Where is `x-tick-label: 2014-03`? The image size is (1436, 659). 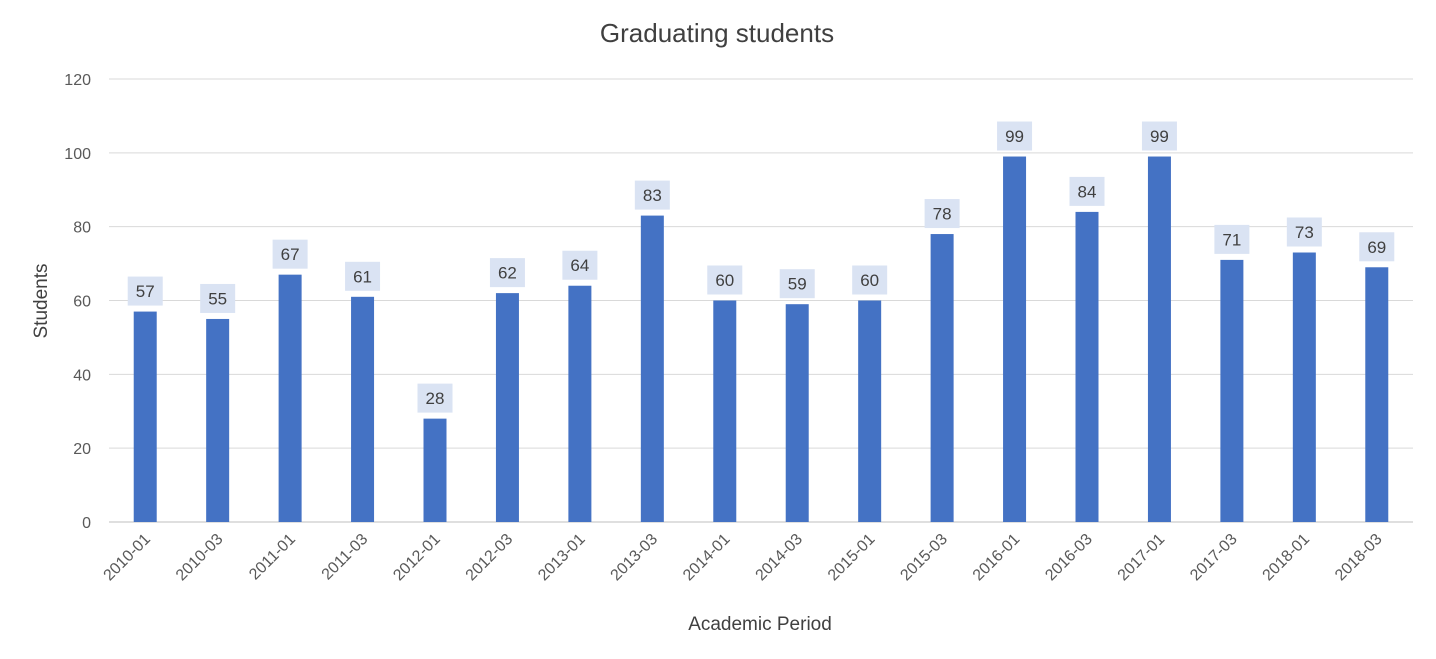 x-tick-label: 2014-03 is located at coordinates (780, 558).